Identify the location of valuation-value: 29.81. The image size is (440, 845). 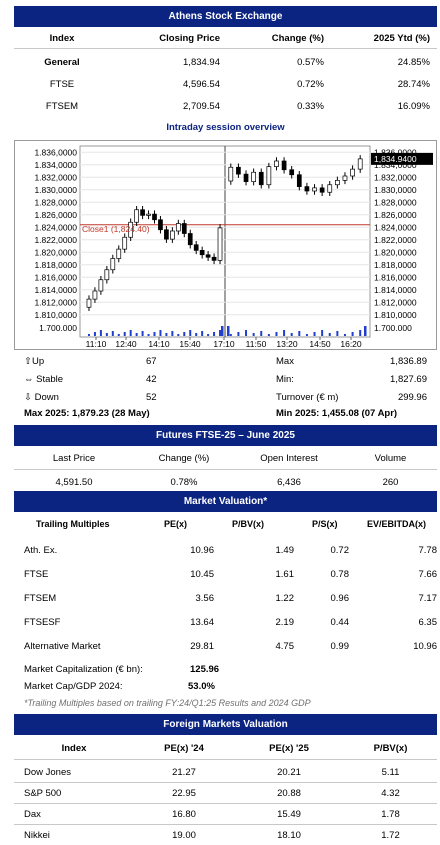
(202, 646).